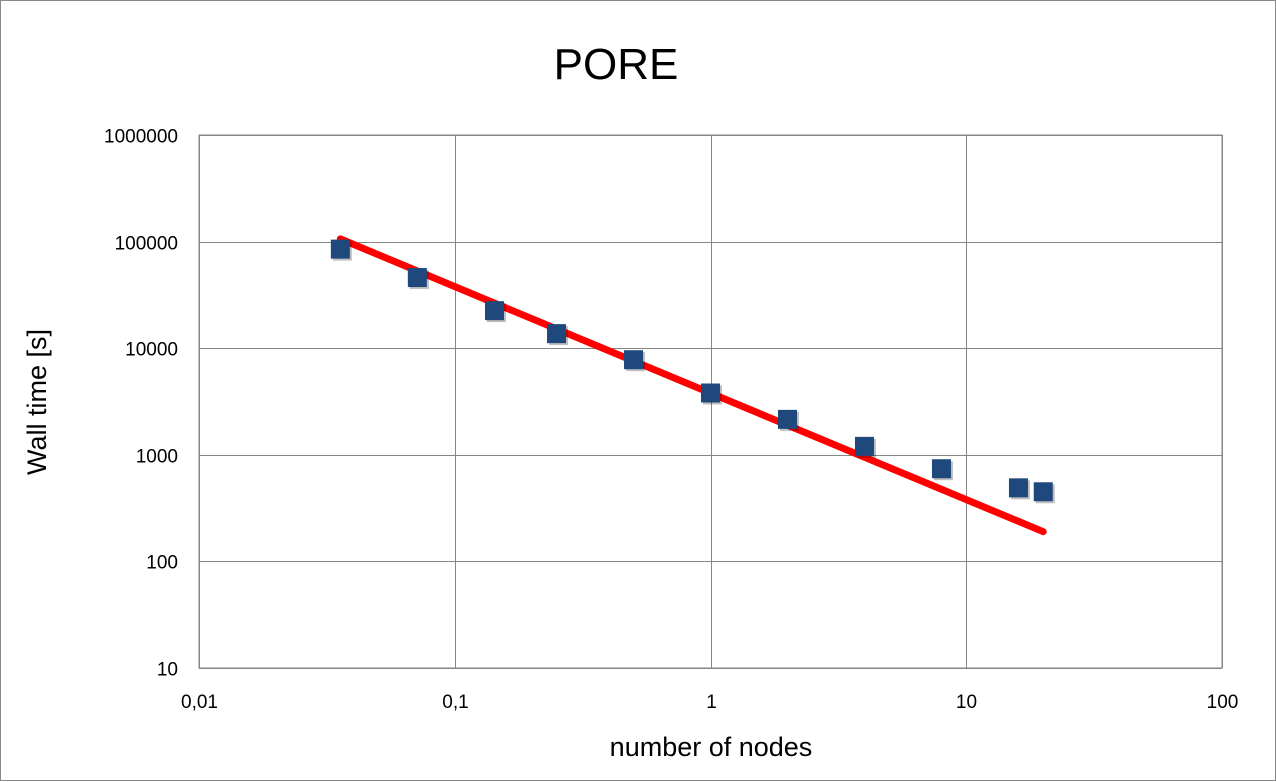 The width and height of the screenshot is (1276, 782). I want to click on x-tick-label: 1, so click(711, 702).